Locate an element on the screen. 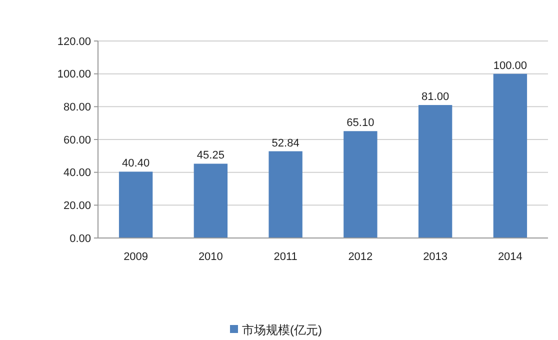 This screenshot has height=340, width=558. data-label: 40.40 is located at coordinates (136, 164).